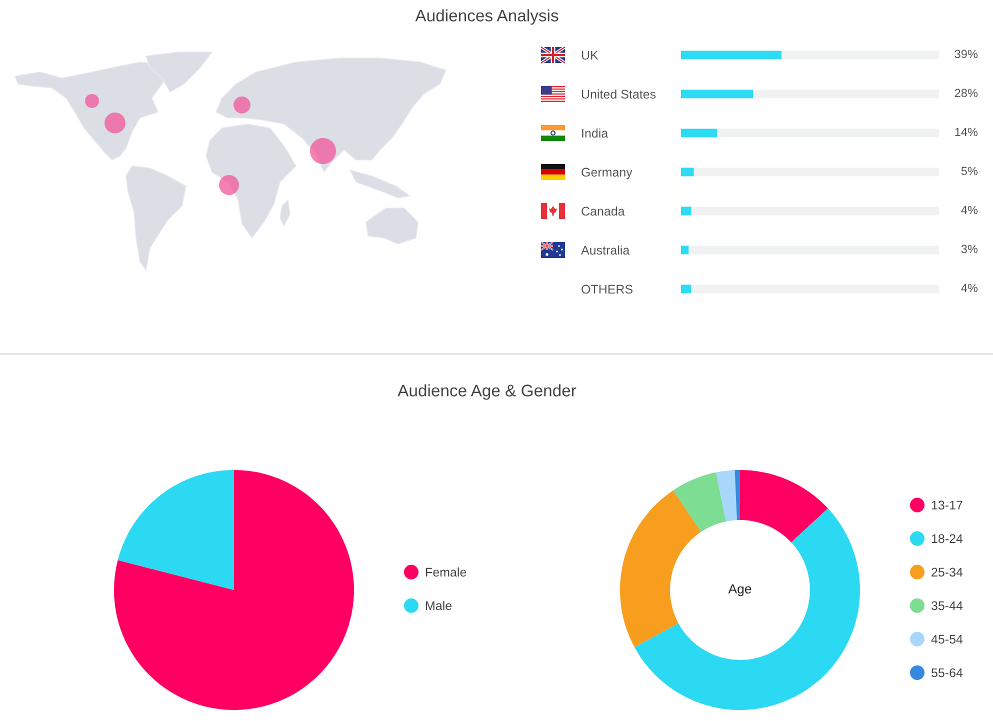  Describe the element at coordinates (603, 211) in the screenshot. I see `y-tick-label: Canada` at that location.